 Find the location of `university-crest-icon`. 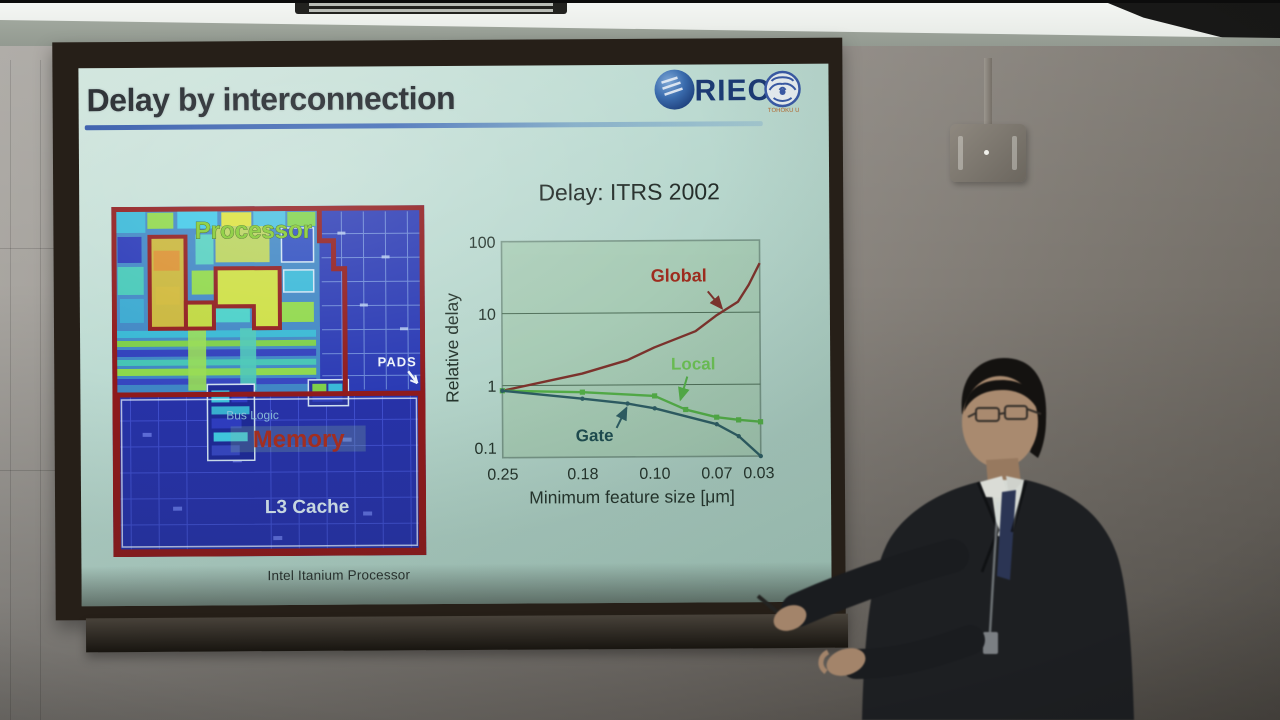

university-crest-icon is located at coordinates (782, 89).